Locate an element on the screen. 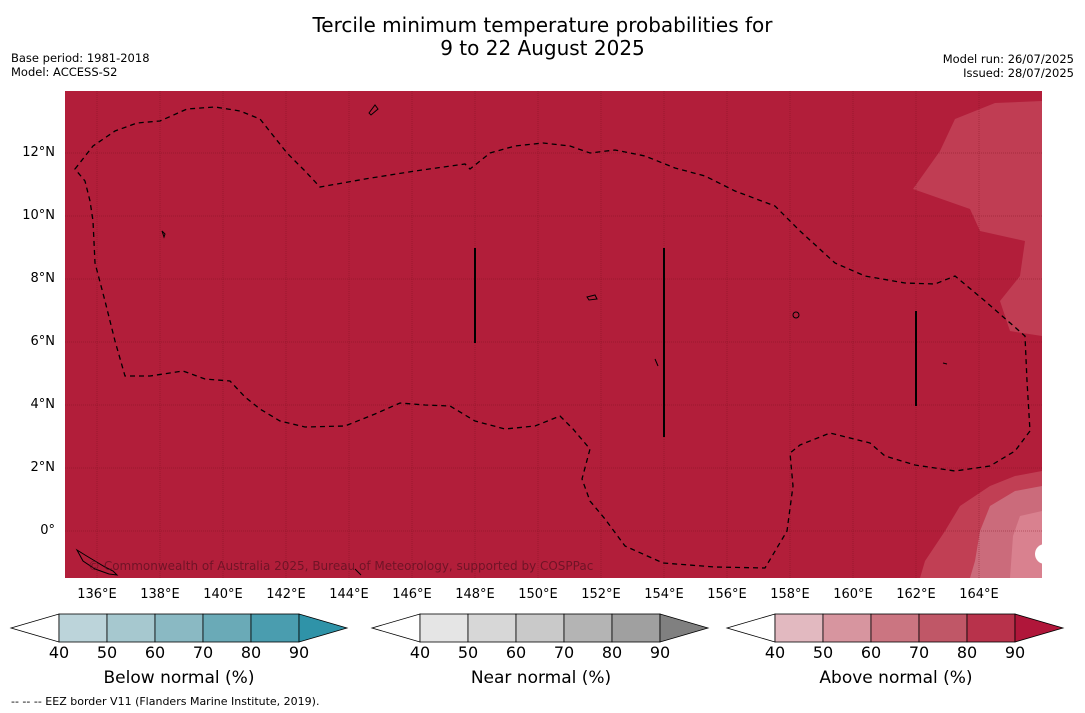 The width and height of the screenshot is (1085, 713). cb1-tick-70: 70 is located at coordinates (564, 652).